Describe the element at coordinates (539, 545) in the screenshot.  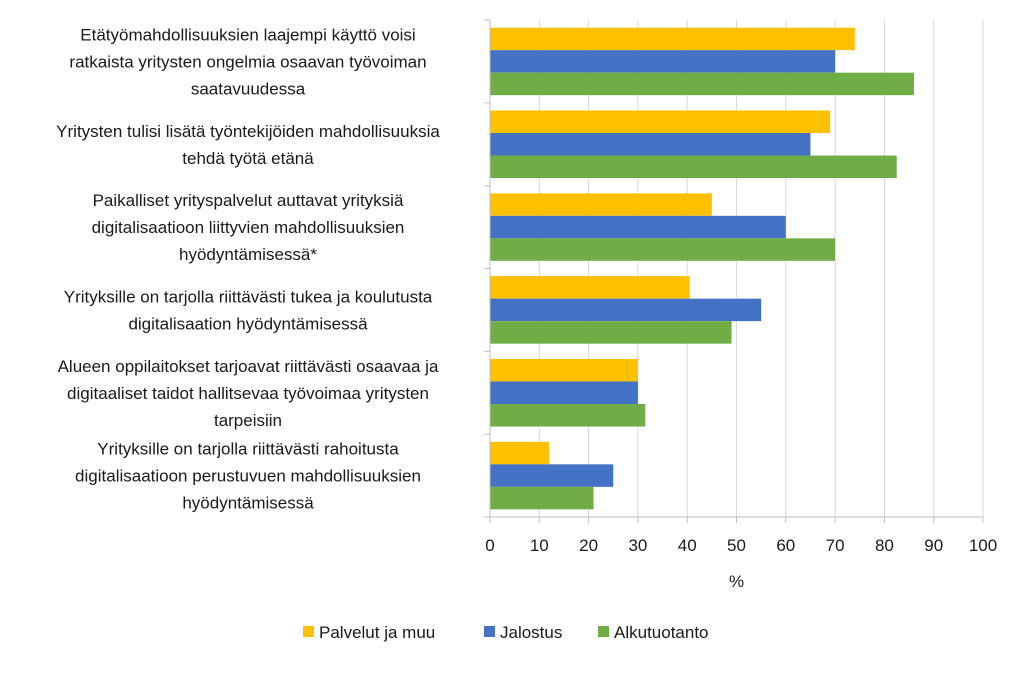
I see `x-tick-label: 10` at that location.